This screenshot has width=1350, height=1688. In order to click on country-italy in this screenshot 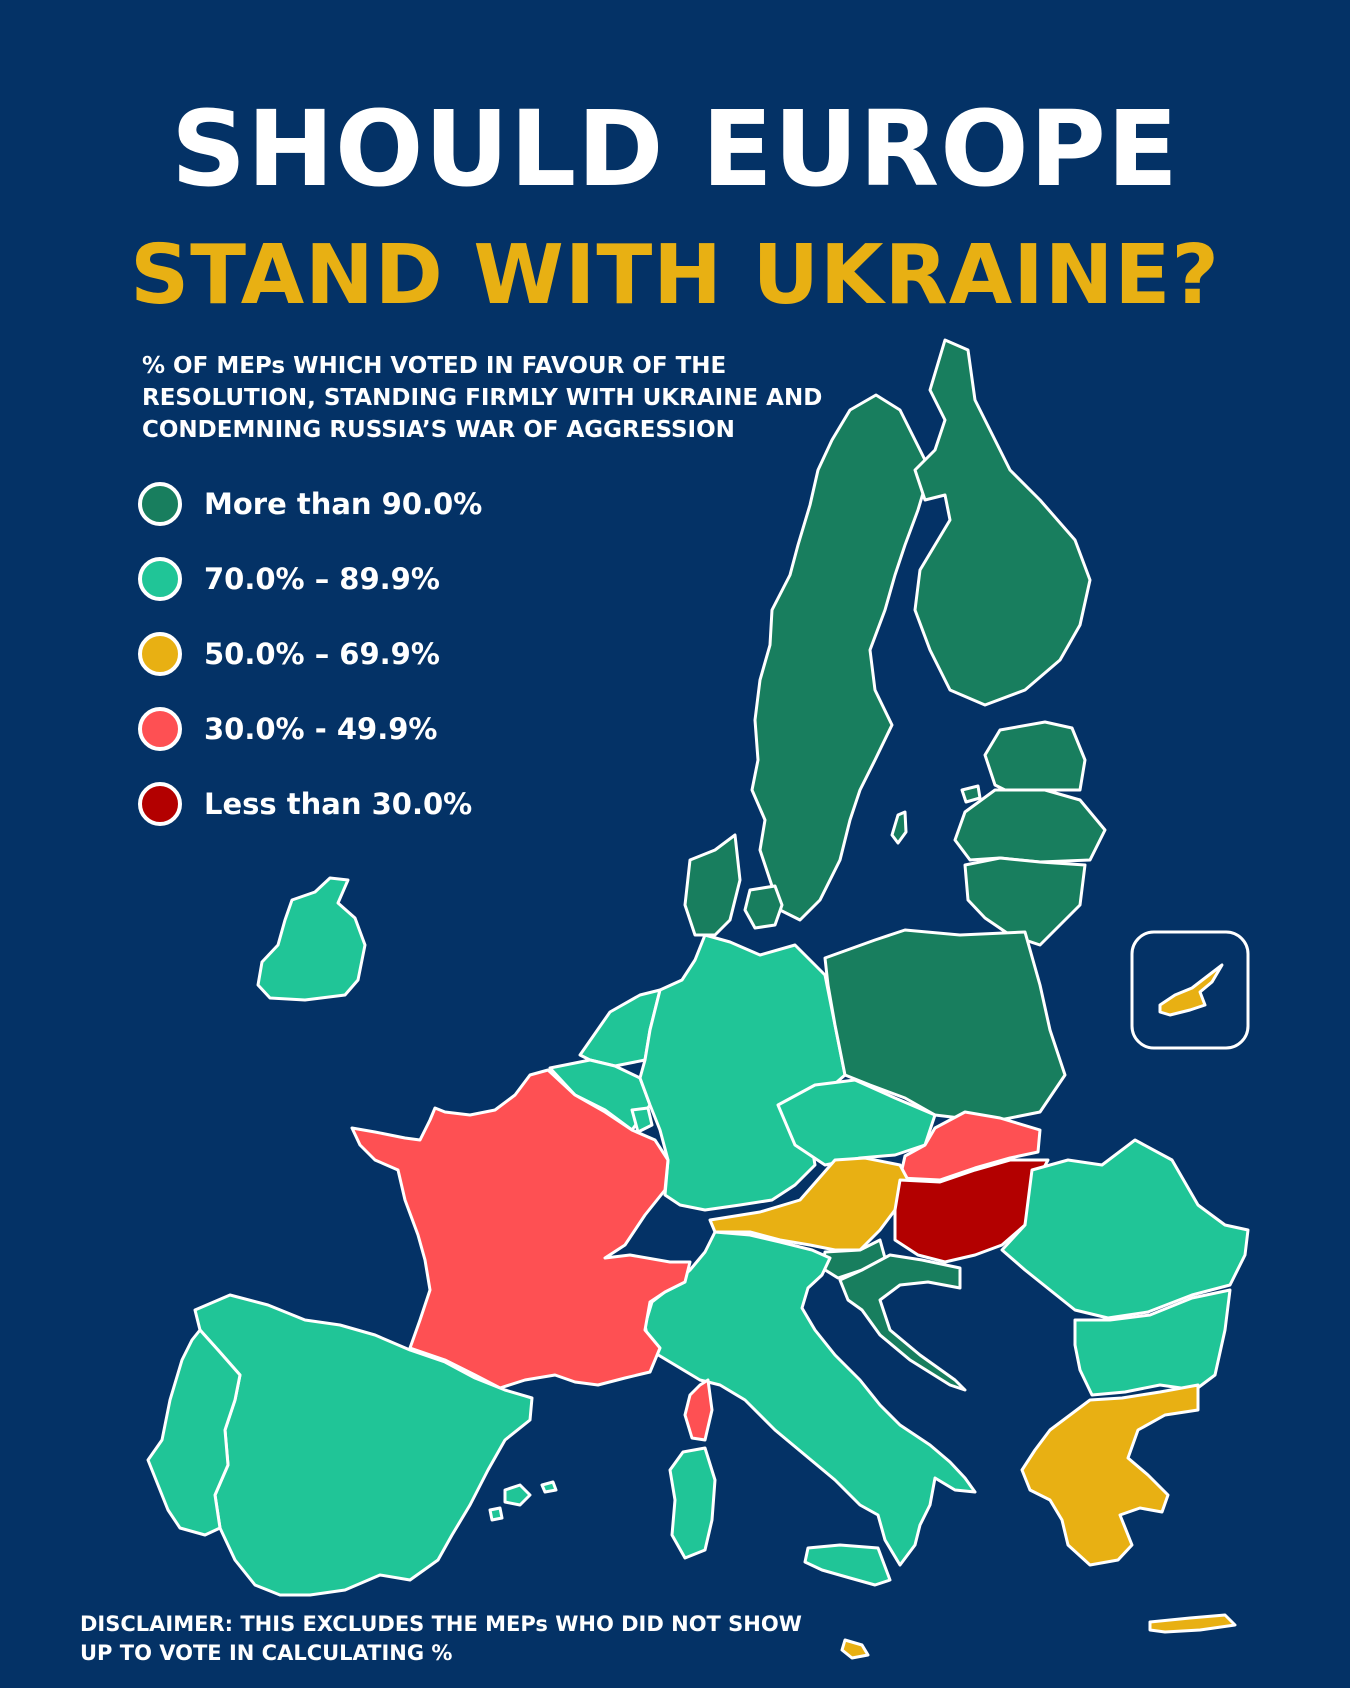, I will do `click(810, 1398)`.